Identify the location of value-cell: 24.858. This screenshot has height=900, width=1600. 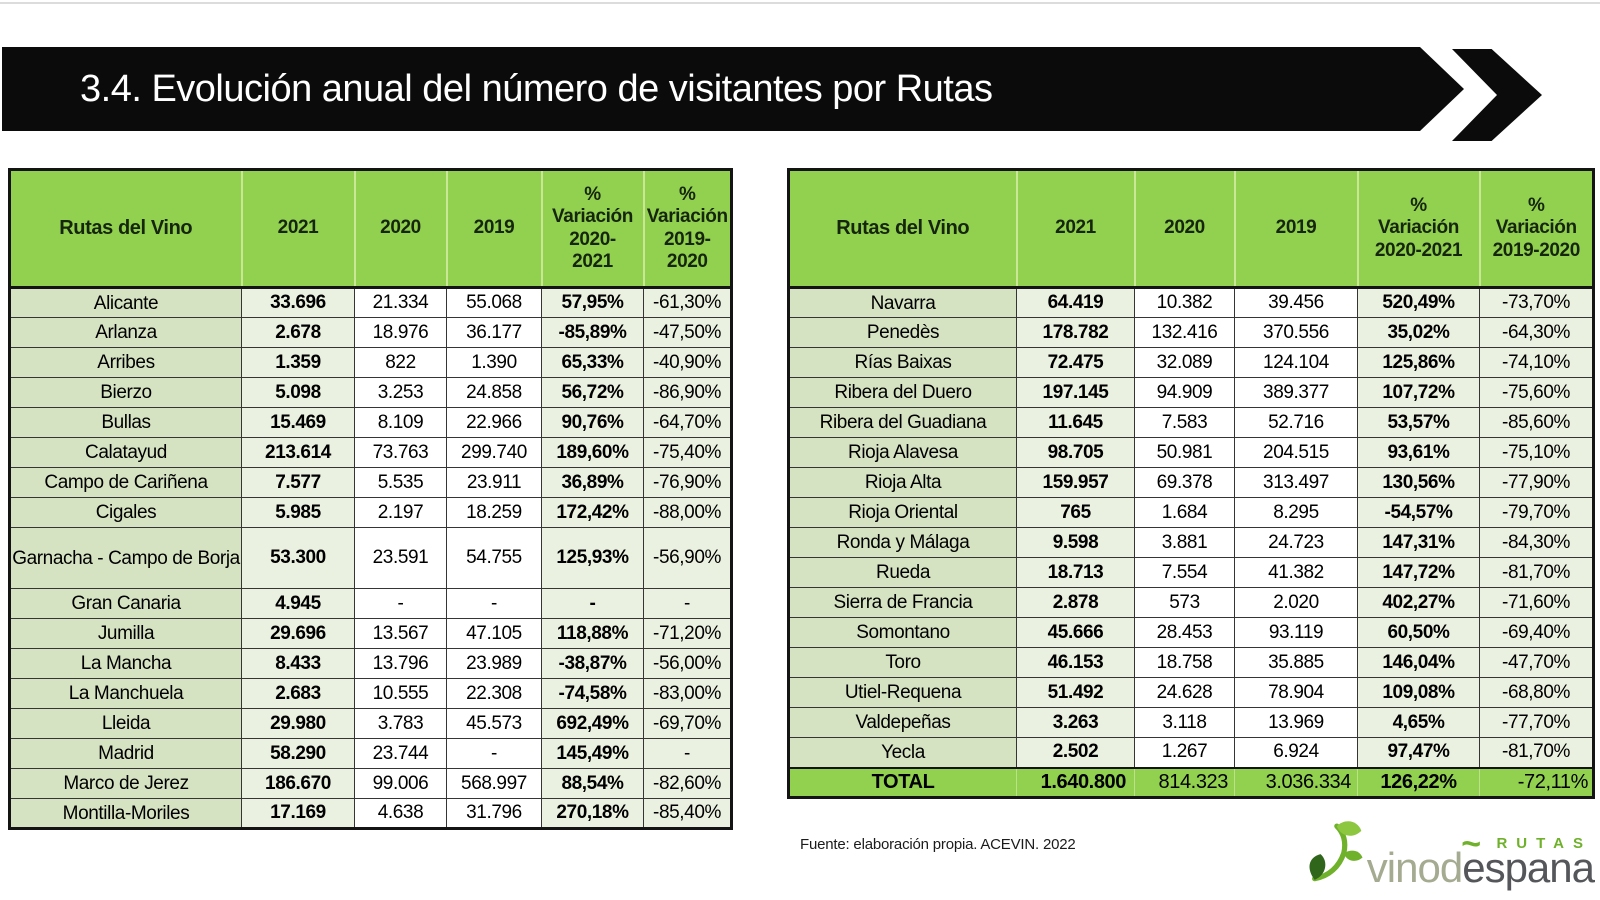
(494, 392).